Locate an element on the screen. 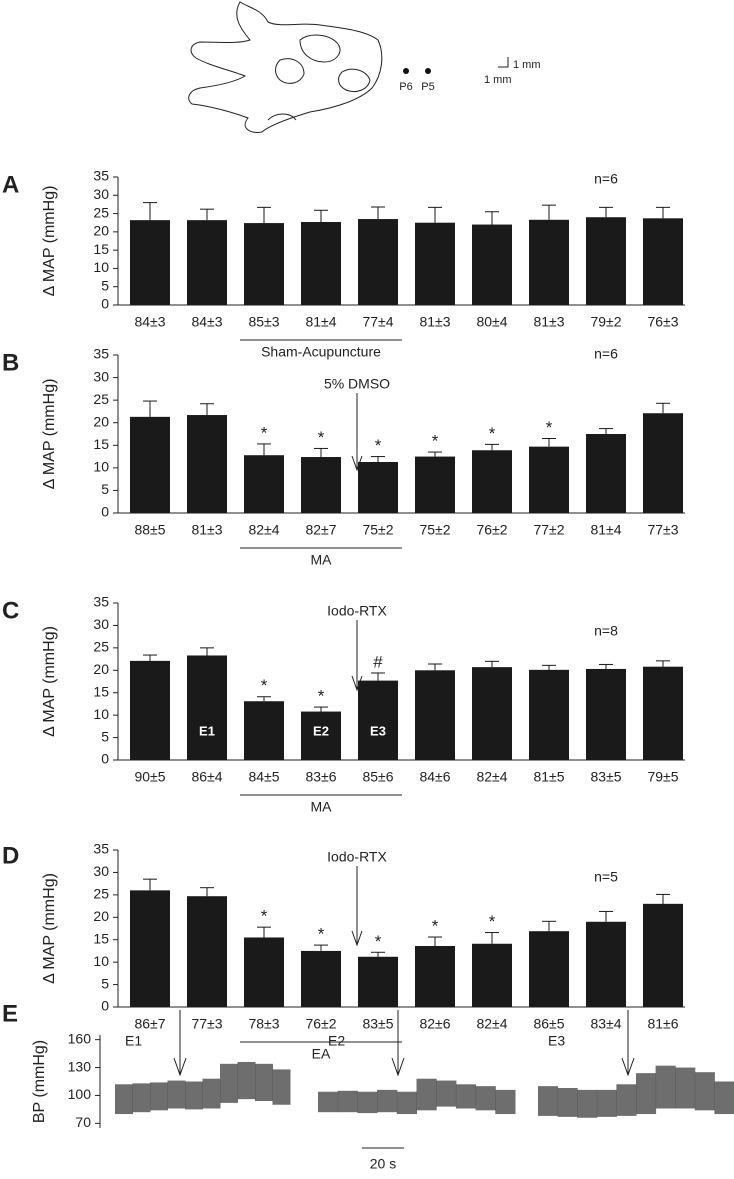  bar-label: E3 is located at coordinates (378, 730).